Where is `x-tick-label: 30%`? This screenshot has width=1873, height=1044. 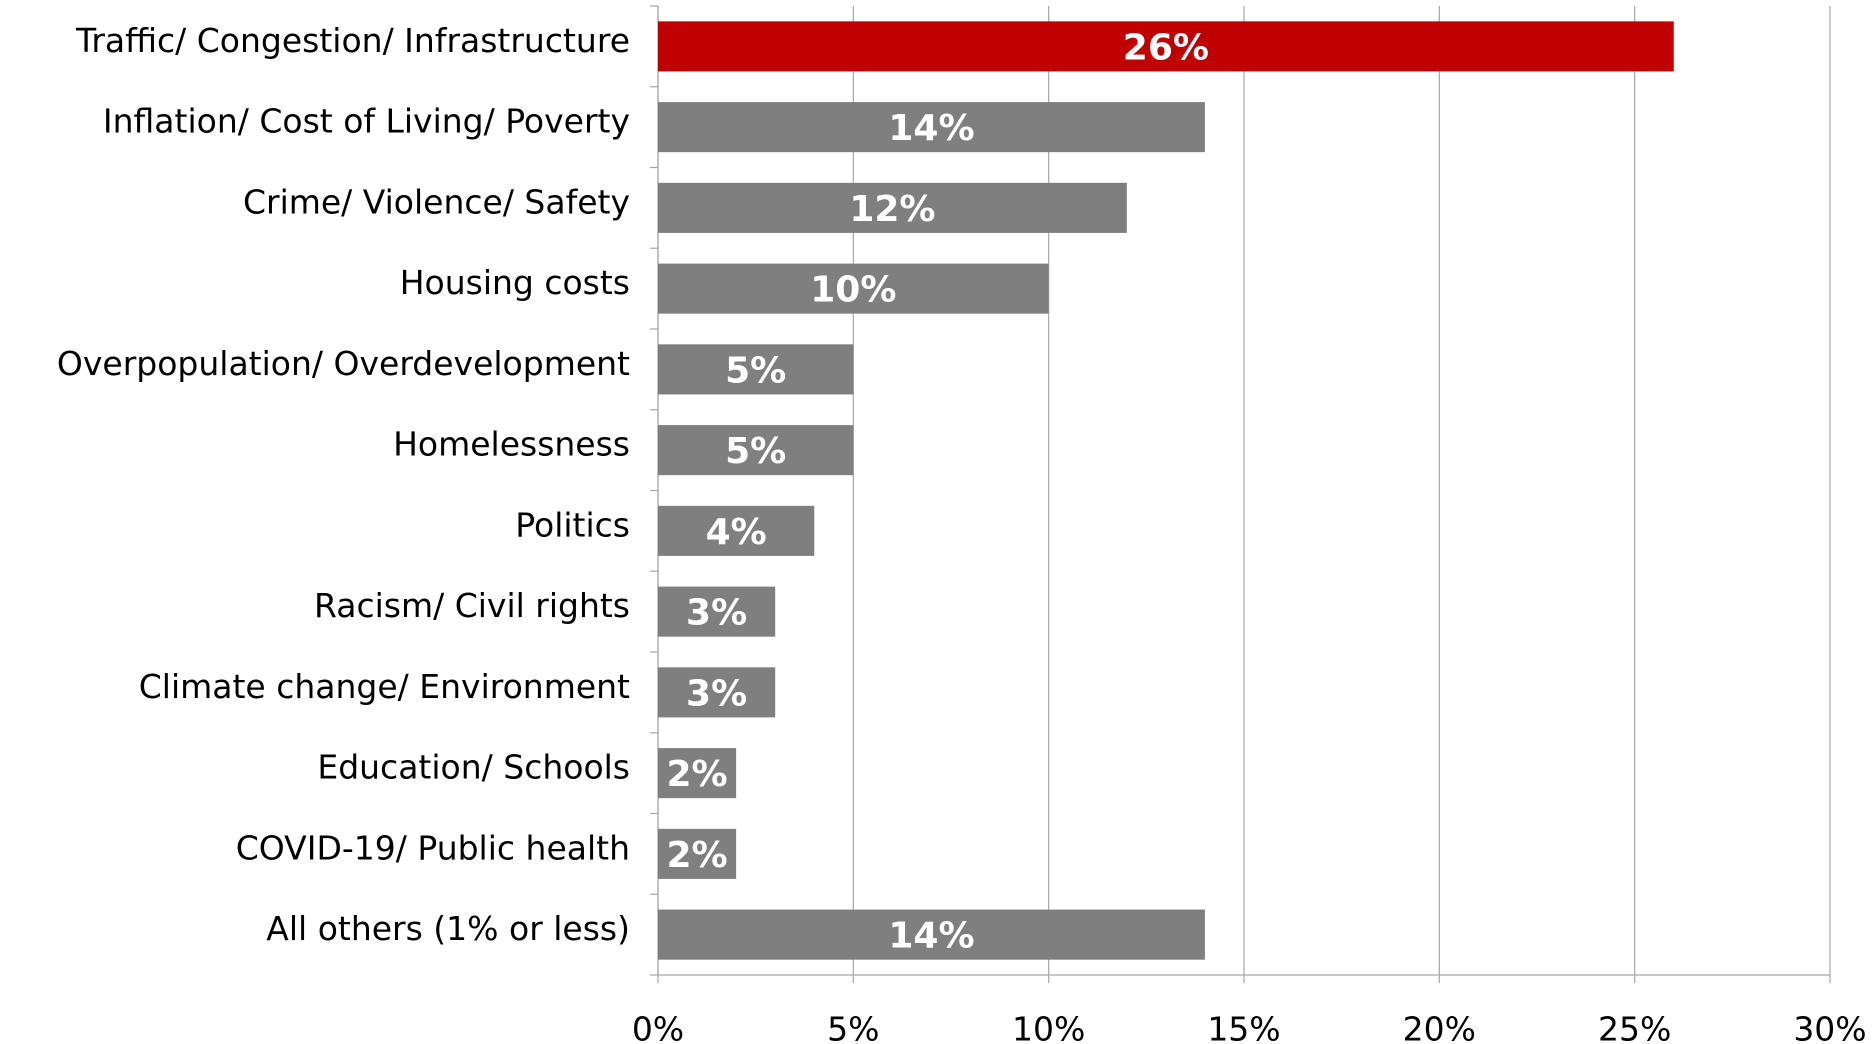
x-tick-label: 30% is located at coordinates (1829, 1027).